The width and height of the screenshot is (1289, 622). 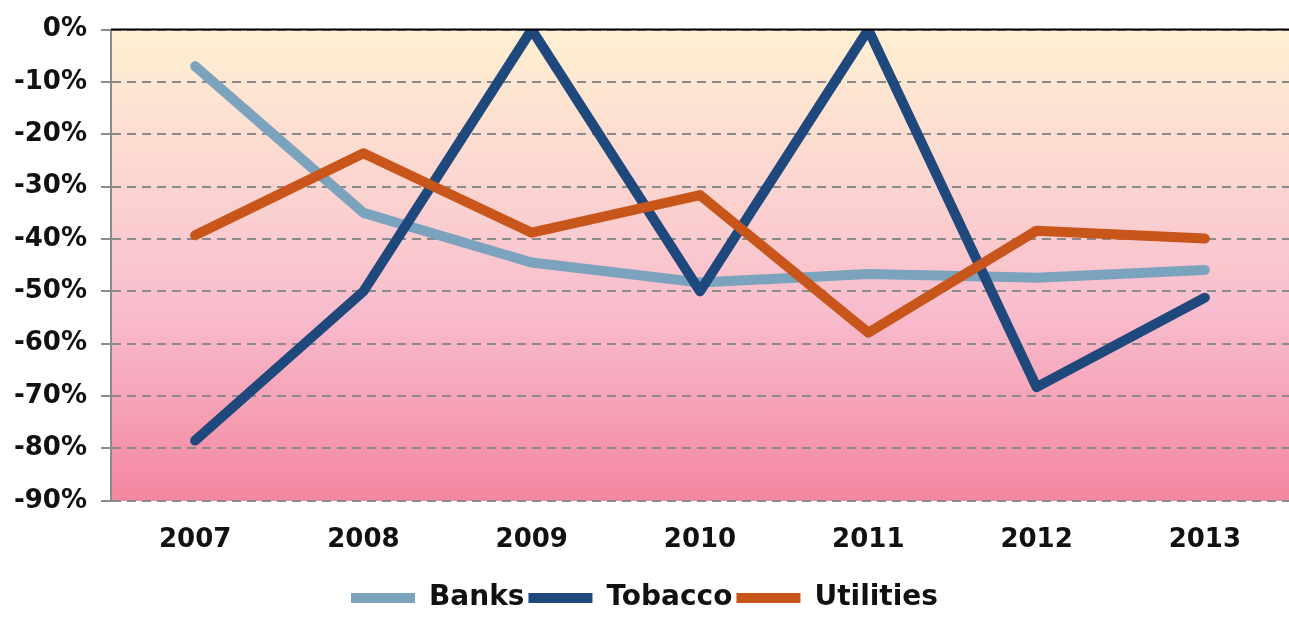 What do you see at coordinates (477, 596) in the screenshot?
I see `legend-label: Banks` at bounding box center [477, 596].